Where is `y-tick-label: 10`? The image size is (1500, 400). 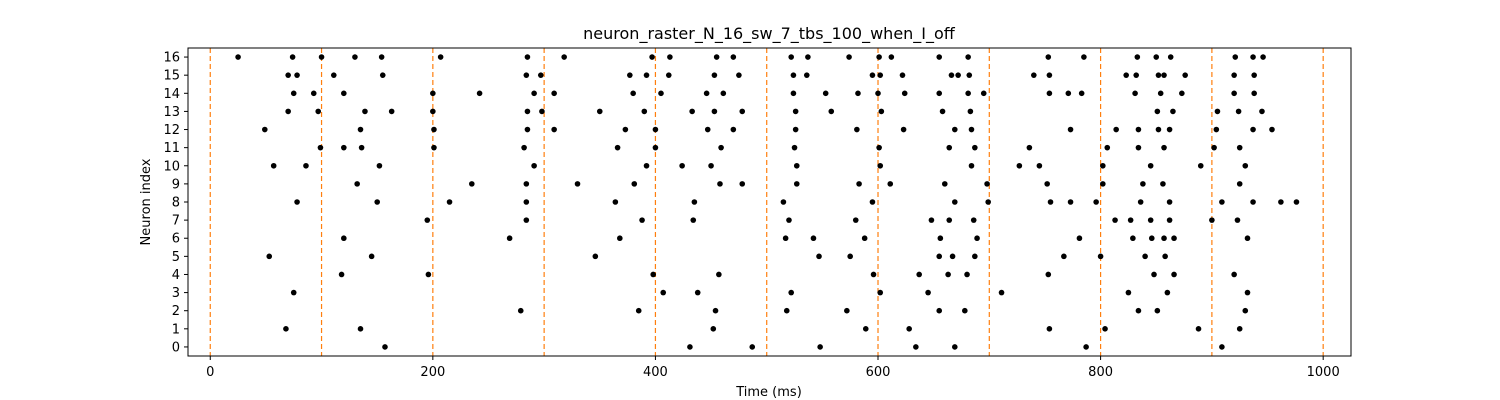 y-tick-label: 10 is located at coordinates (171, 166).